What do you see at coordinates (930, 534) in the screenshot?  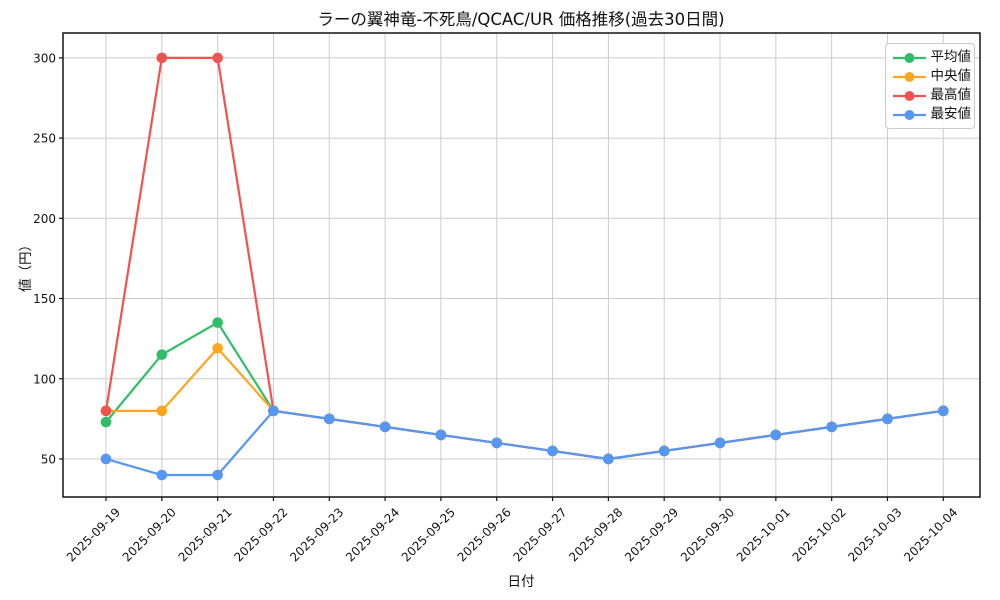 I see `x-tick-label: 2025-10-04` at bounding box center [930, 534].